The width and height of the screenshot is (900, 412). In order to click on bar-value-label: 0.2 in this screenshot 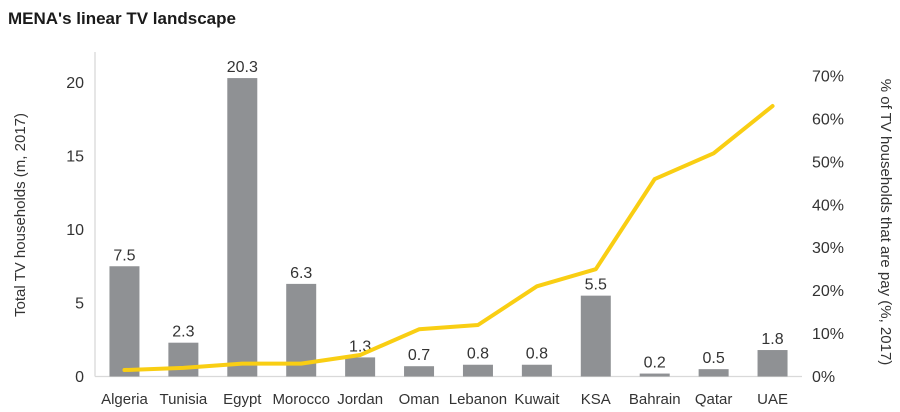, I will do `click(655, 363)`.